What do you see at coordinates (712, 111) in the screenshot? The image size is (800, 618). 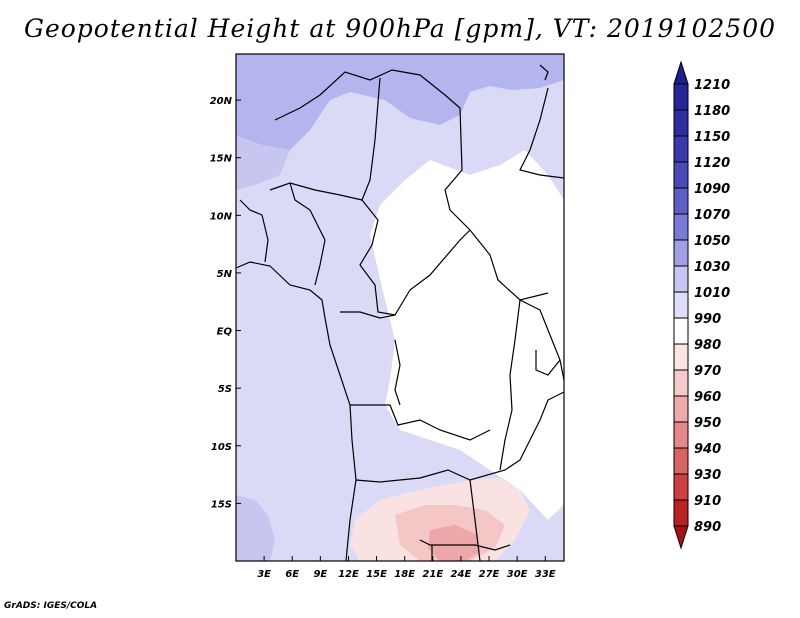 I see `colorbar-label: 1180` at bounding box center [712, 111].